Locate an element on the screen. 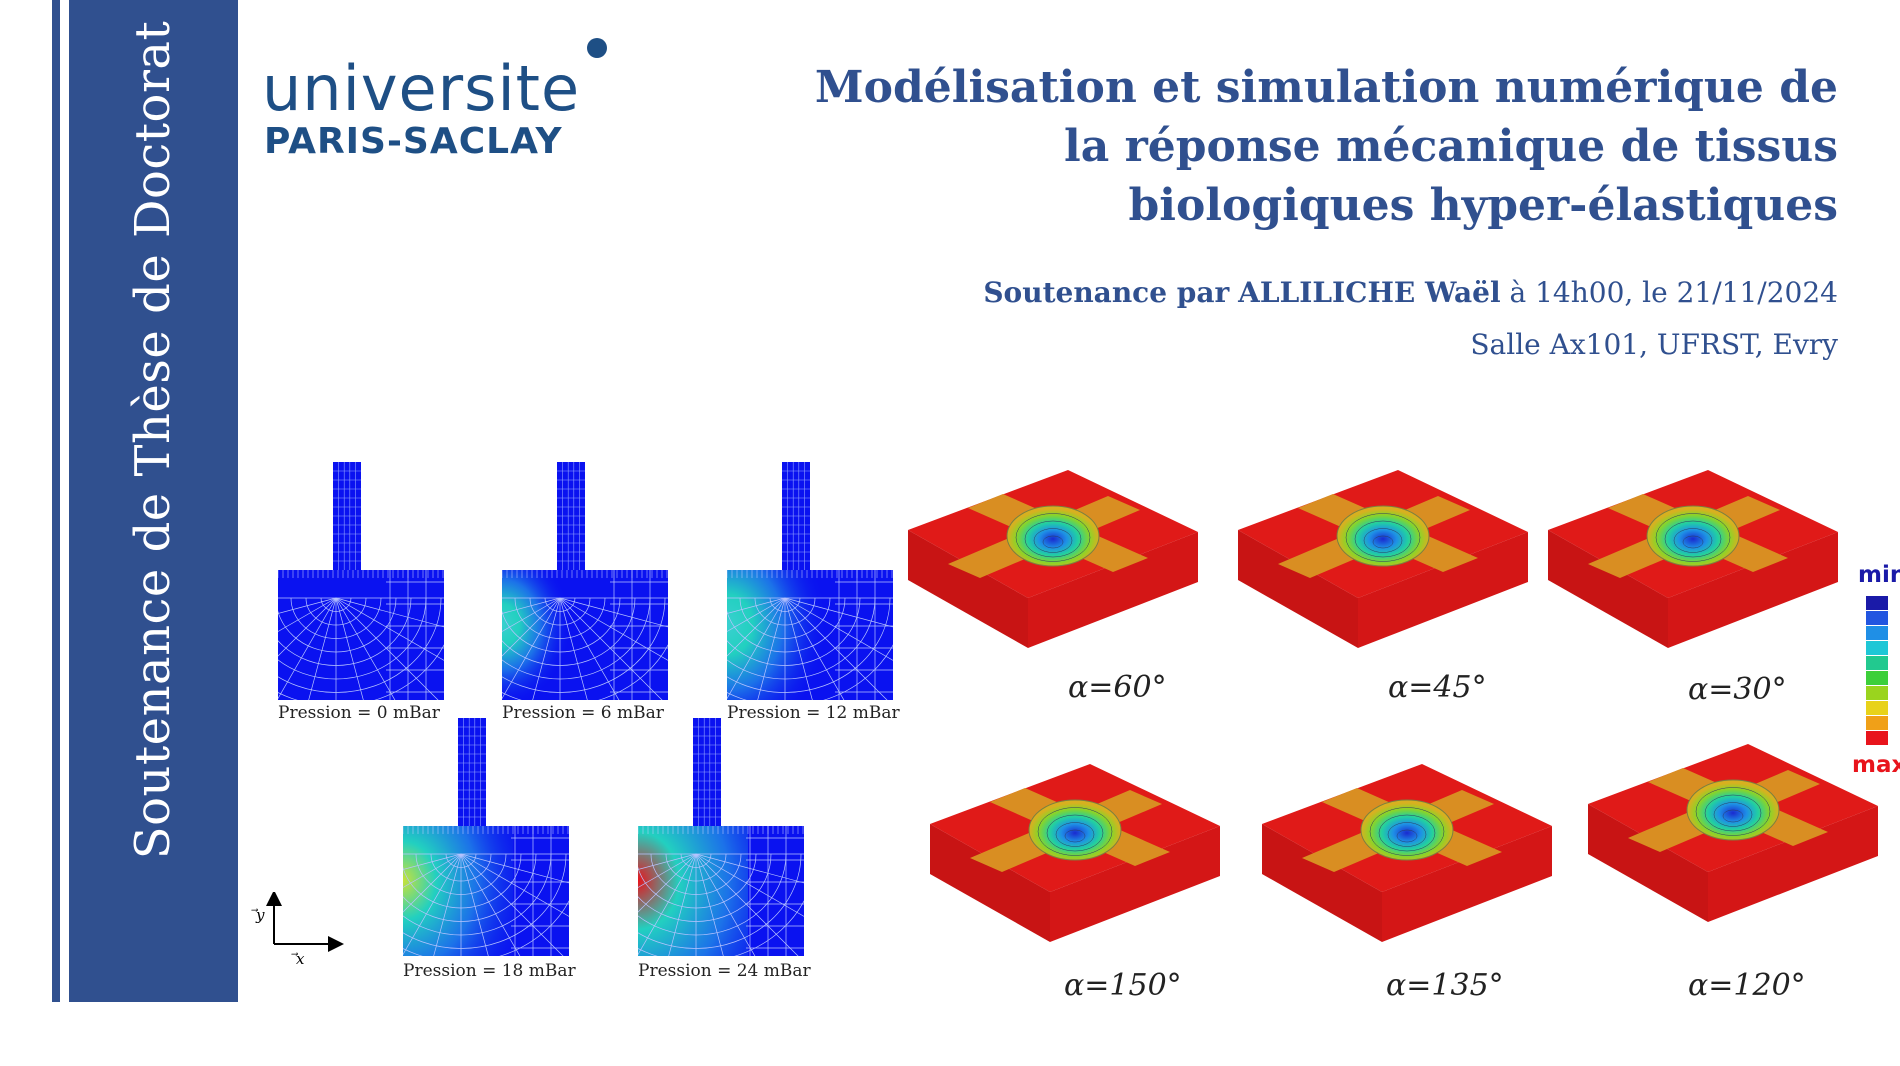 This screenshot has height=1066, width=1900. thesis-title-line1: Modélisation et simulation numérique de is located at coordinates (1326, 87).